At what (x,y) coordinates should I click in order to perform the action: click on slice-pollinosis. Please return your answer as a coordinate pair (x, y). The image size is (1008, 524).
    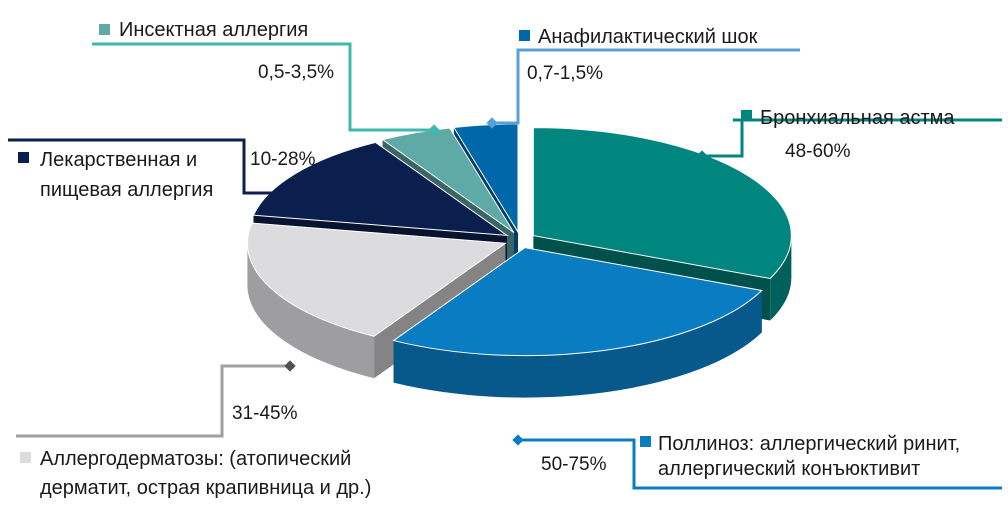
    Looking at the image, I should click on (577, 302).